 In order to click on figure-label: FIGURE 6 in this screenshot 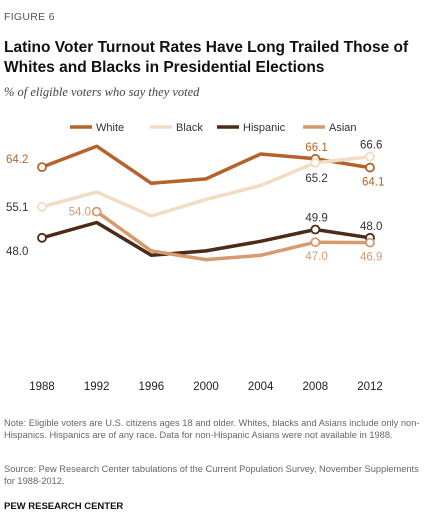, I will do `click(29, 17)`.